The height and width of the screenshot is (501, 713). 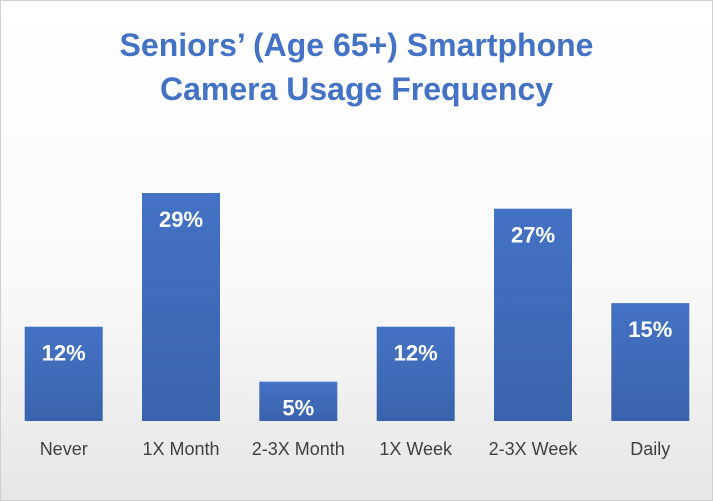 What do you see at coordinates (534, 449) in the screenshot?
I see `category-label: 2-3X Week` at bounding box center [534, 449].